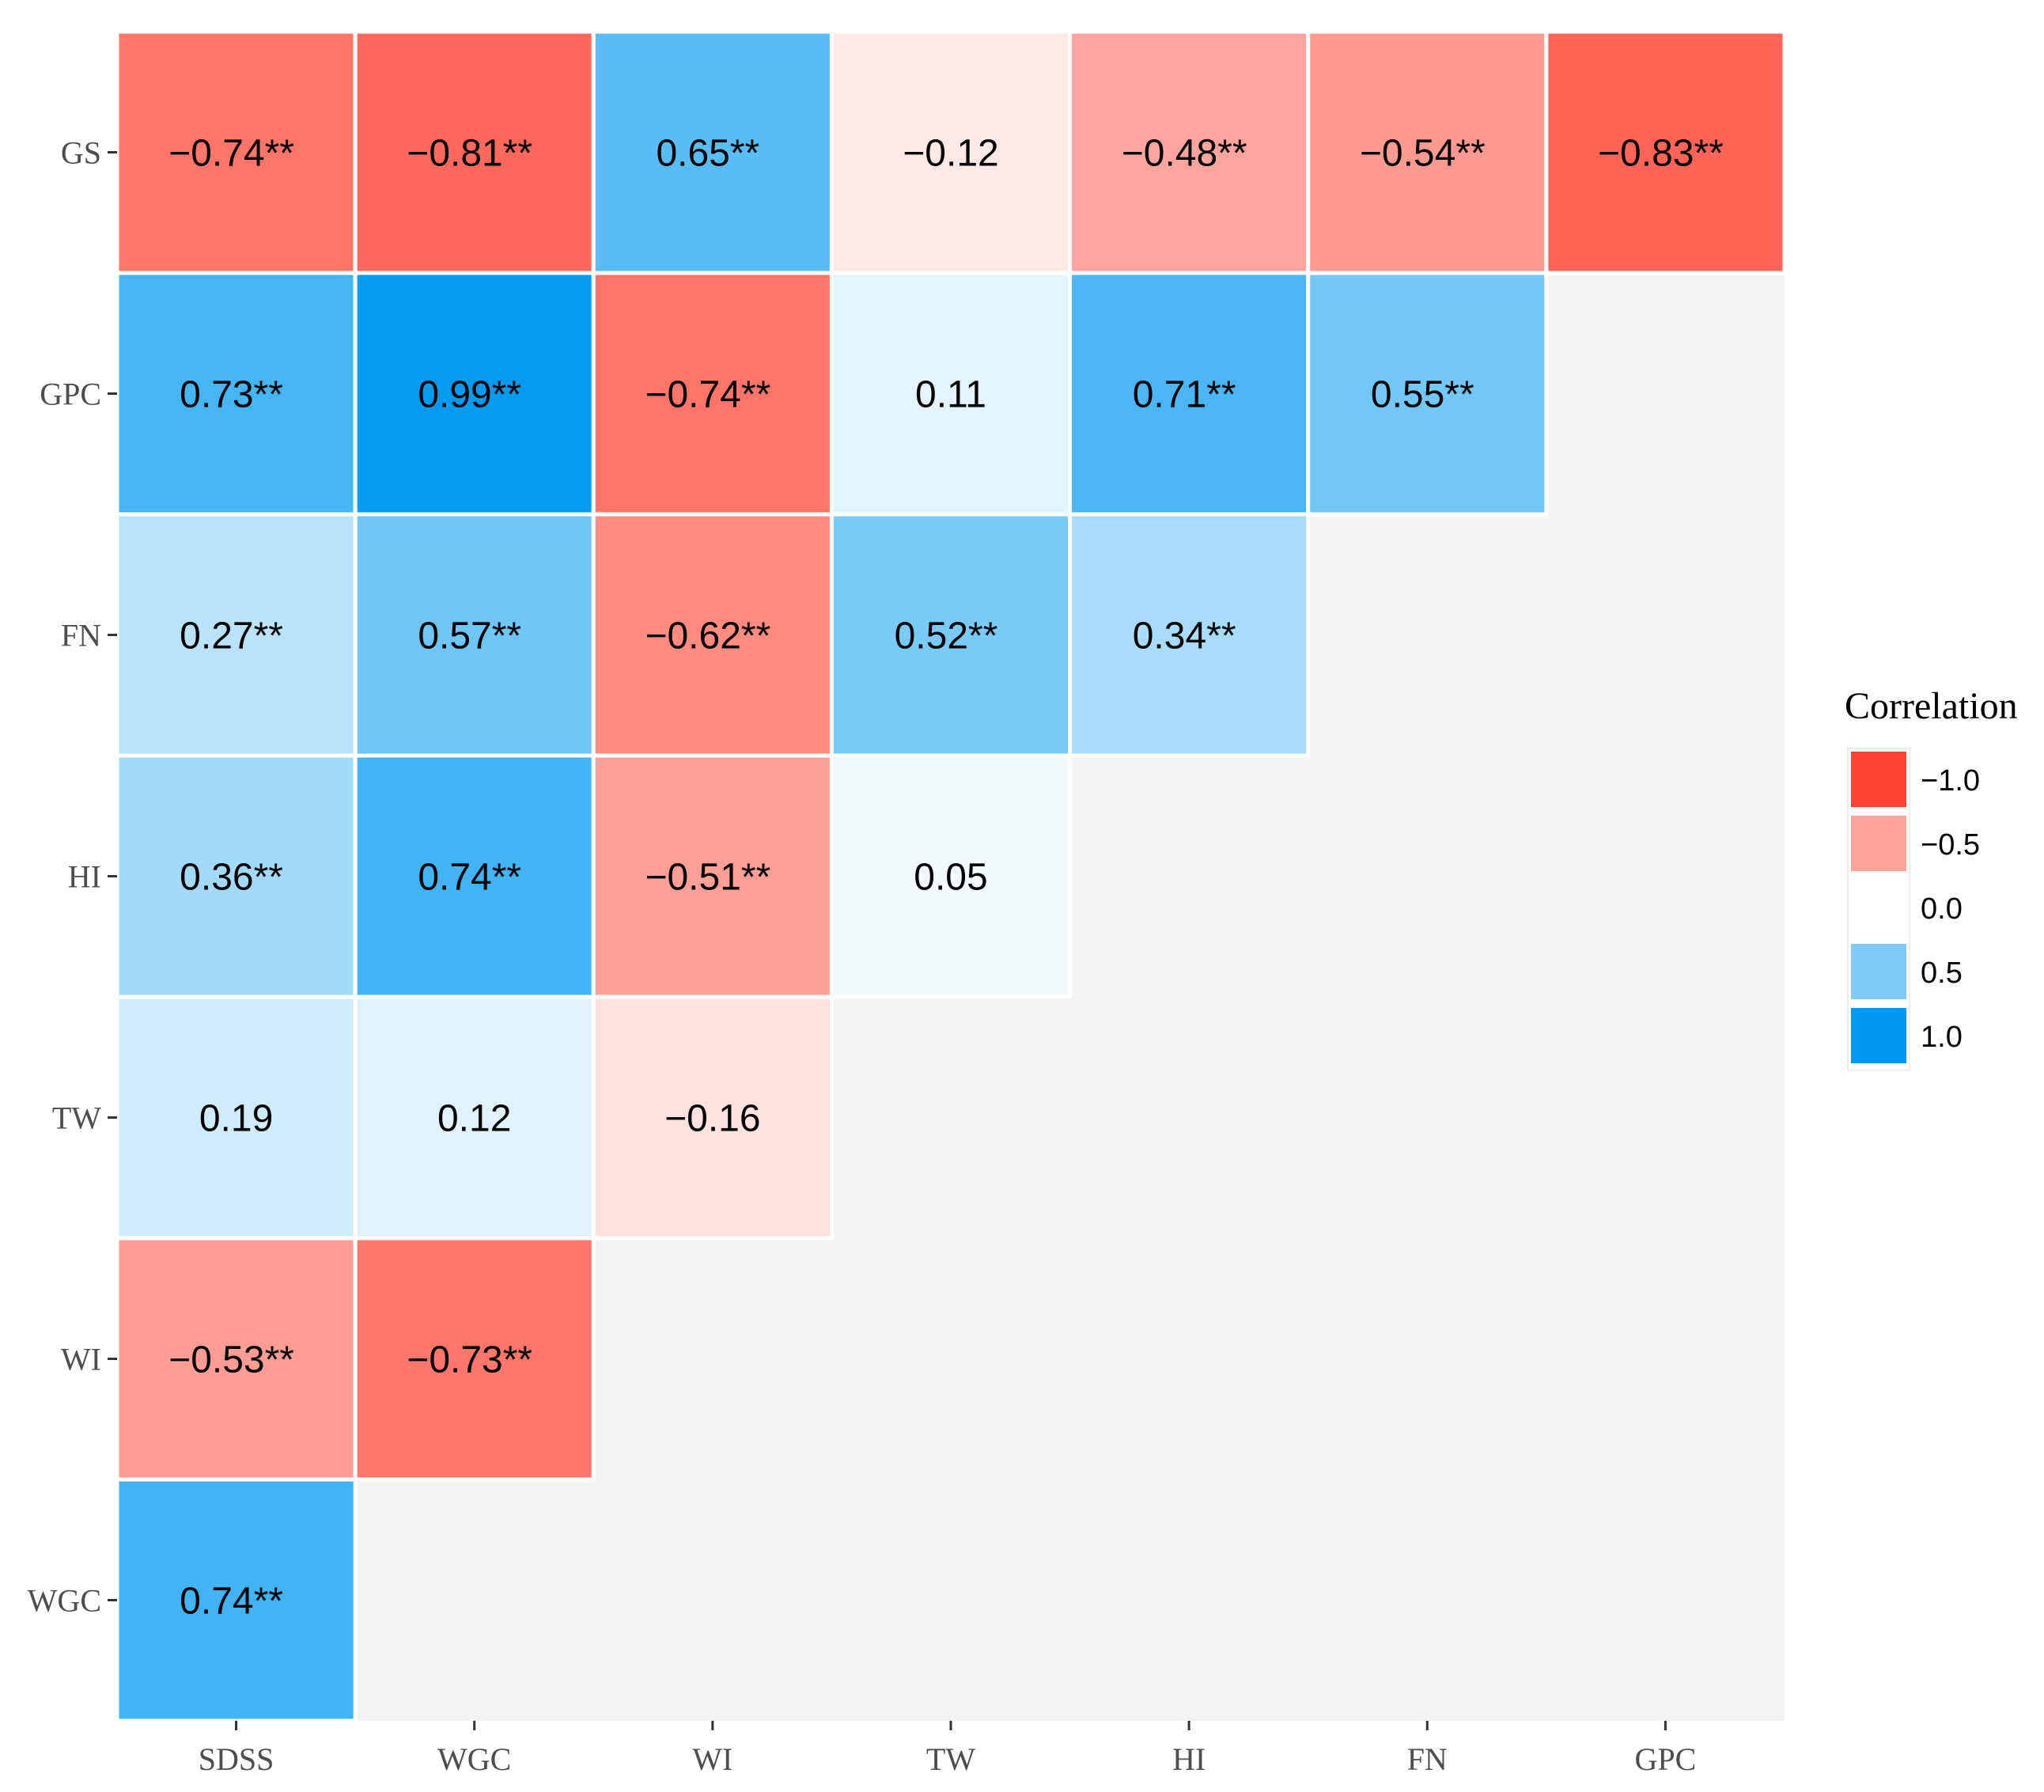 The image size is (2044, 1792). I want to click on legend-label: −1.0, so click(1951, 780).